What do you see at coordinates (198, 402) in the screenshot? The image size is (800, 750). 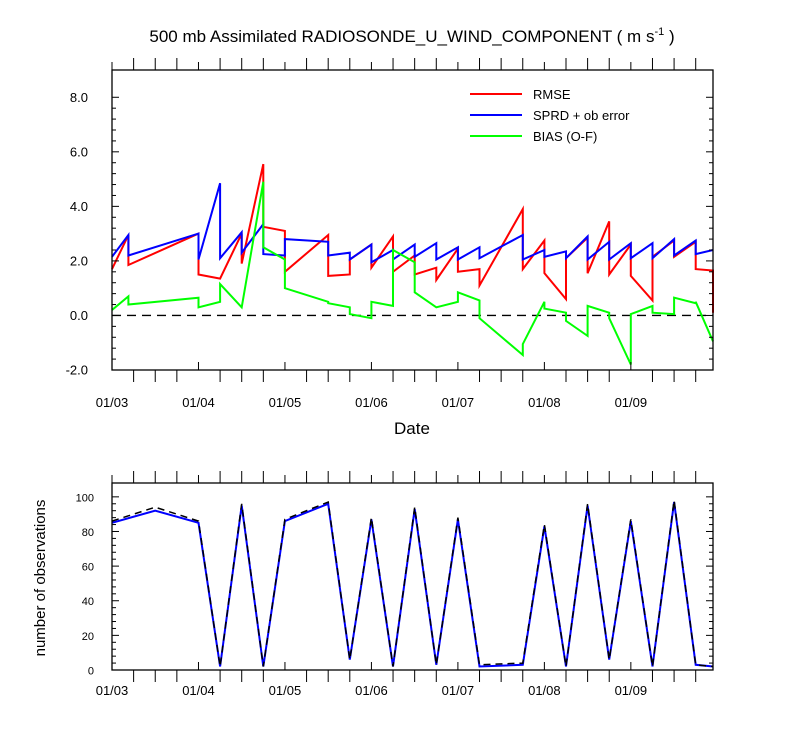 I see `top-x-tick-label: 01/04` at bounding box center [198, 402].